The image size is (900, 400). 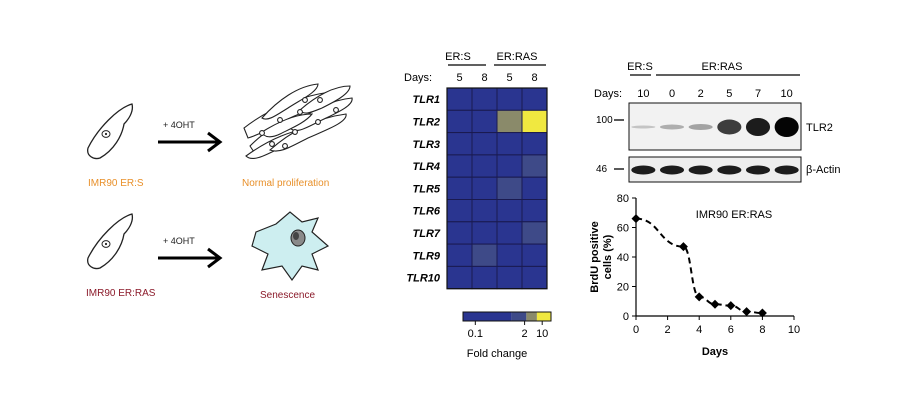 What do you see at coordinates (525, 334) in the screenshot?
I see `heatmap-scale-tick-label: 2` at bounding box center [525, 334].